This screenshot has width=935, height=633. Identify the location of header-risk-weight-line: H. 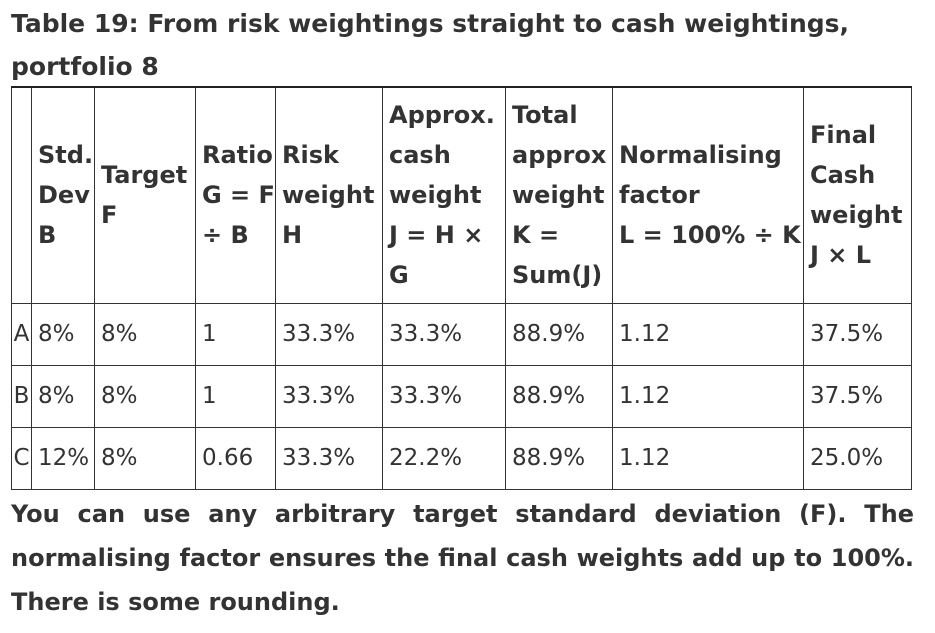
(292, 235).